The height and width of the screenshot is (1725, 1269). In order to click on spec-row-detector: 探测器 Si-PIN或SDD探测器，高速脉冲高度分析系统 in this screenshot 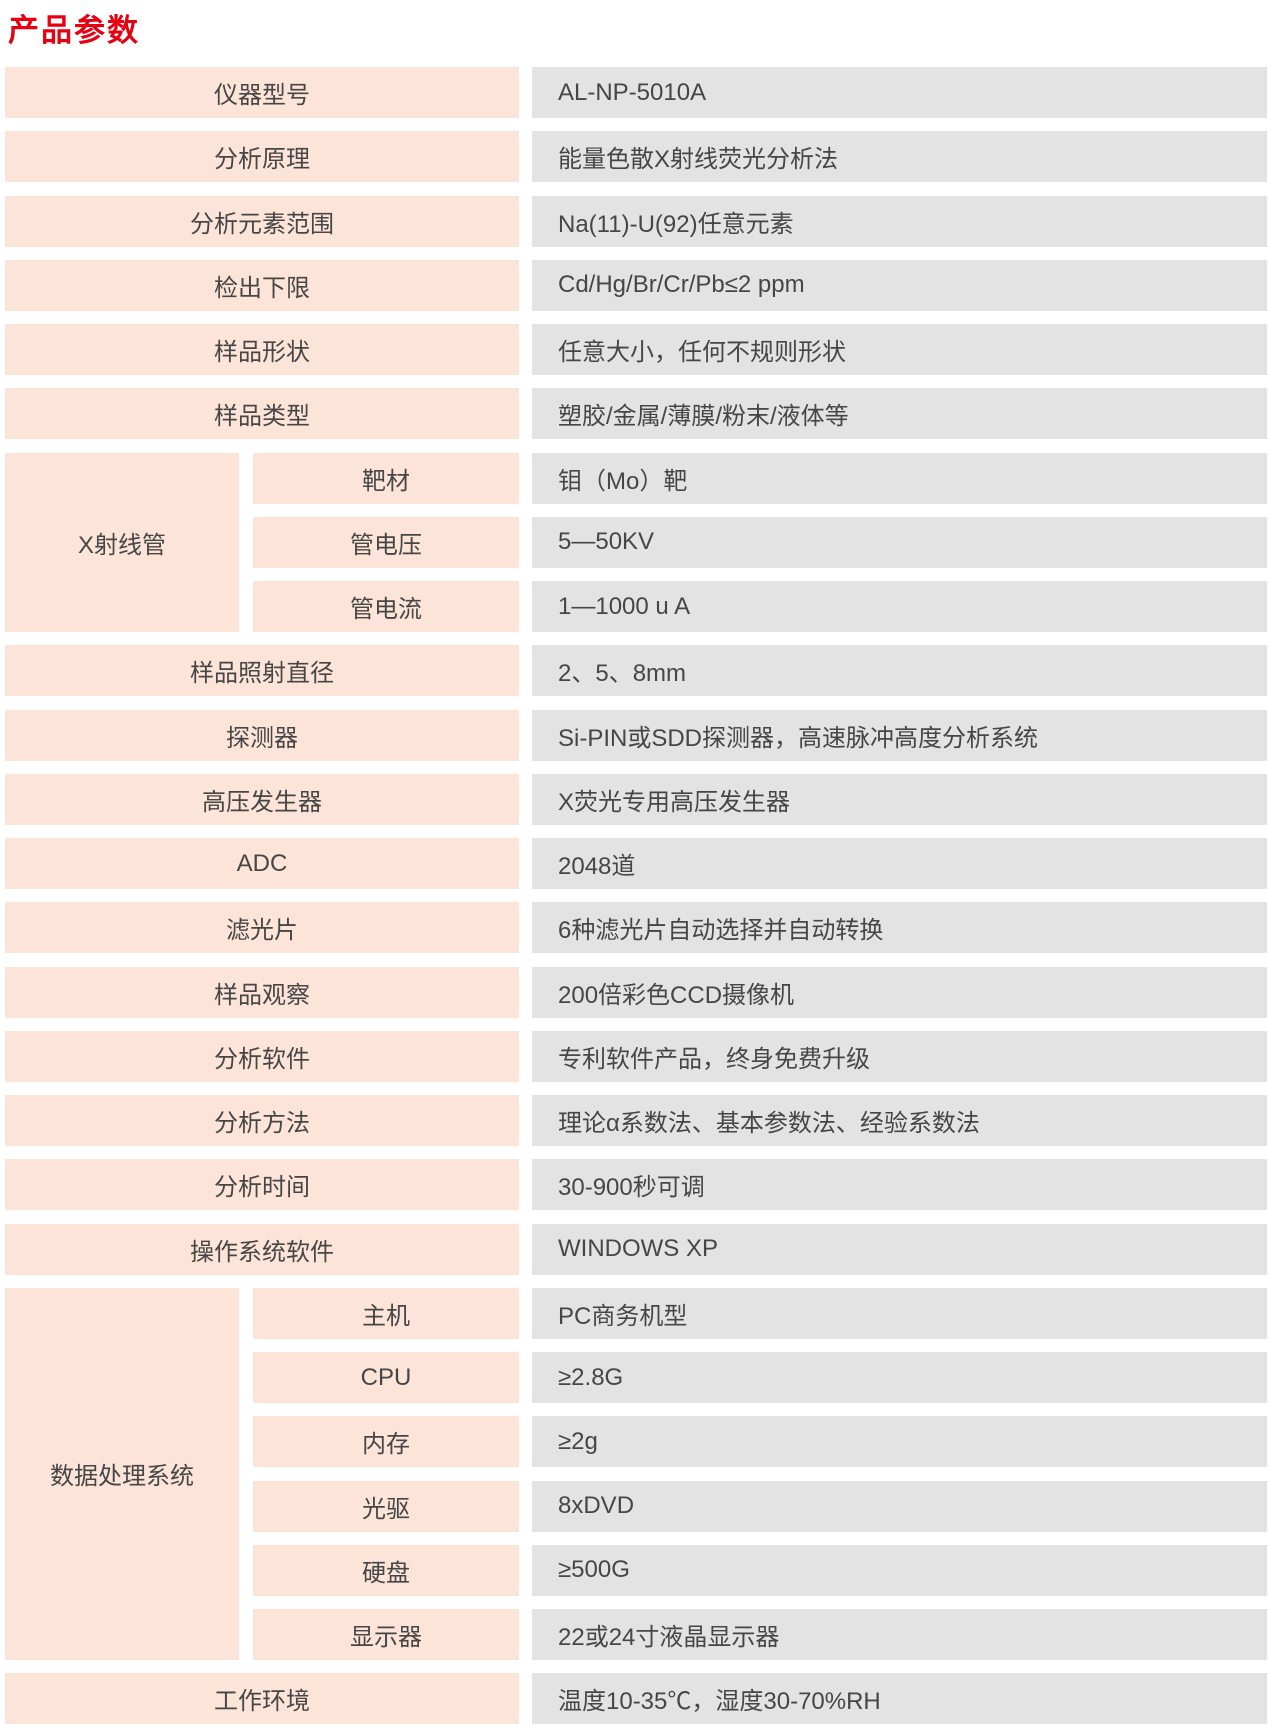, I will do `click(636, 735)`.